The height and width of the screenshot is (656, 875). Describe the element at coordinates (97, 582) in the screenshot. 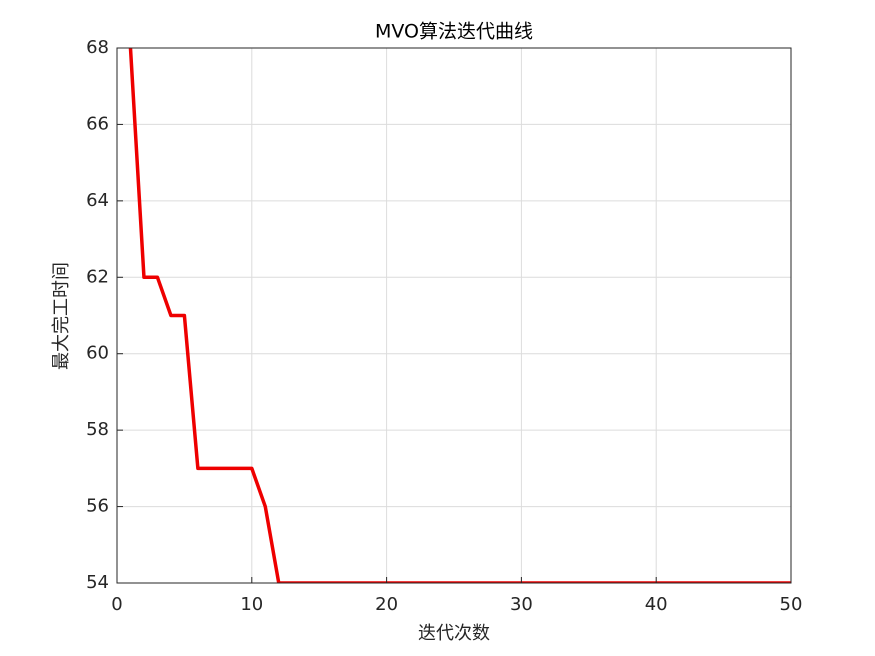

I see `y-tick-label: 54` at that location.